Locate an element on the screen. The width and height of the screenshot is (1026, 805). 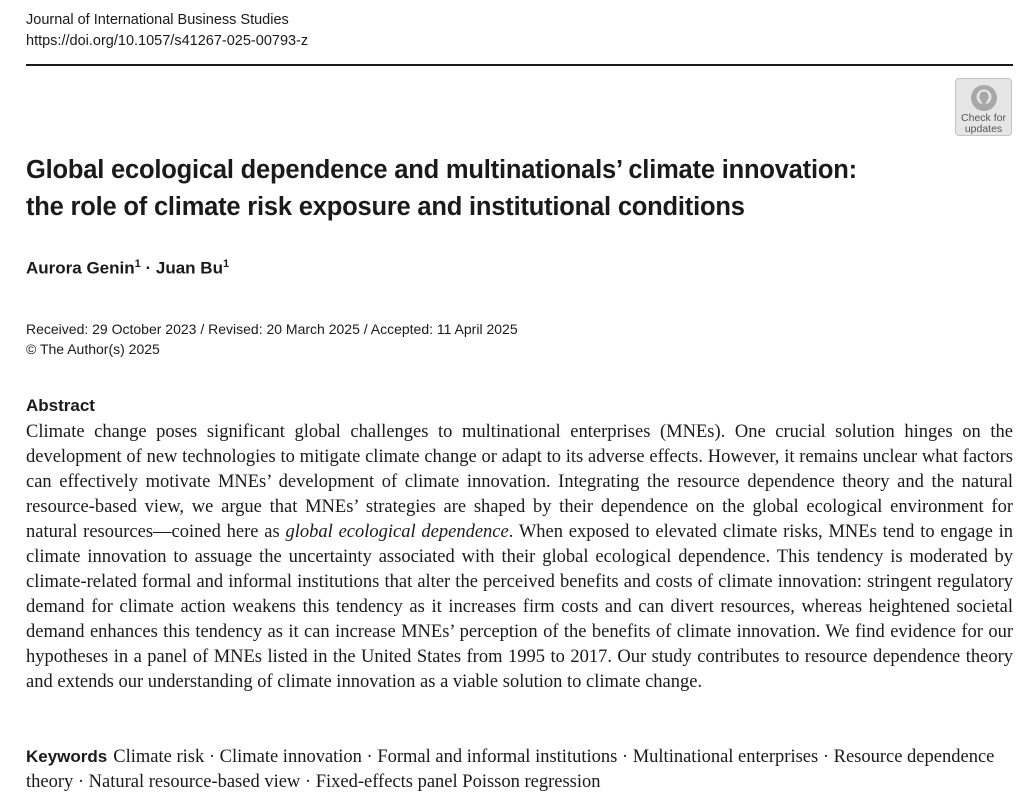
author-list: Aurora Genin1 · Juan Bu1 is located at coordinates (127, 268).